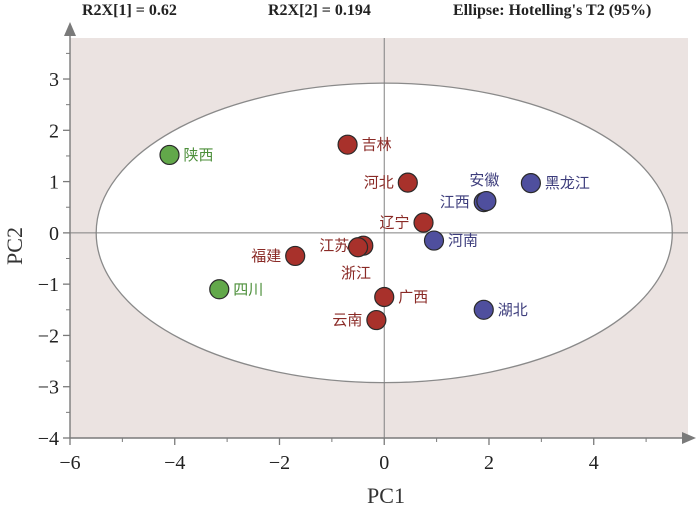 This screenshot has height=519, width=700. What do you see at coordinates (69, 463) in the screenshot?
I see `x-tick-label: −6` at bounding box center [69, 463].